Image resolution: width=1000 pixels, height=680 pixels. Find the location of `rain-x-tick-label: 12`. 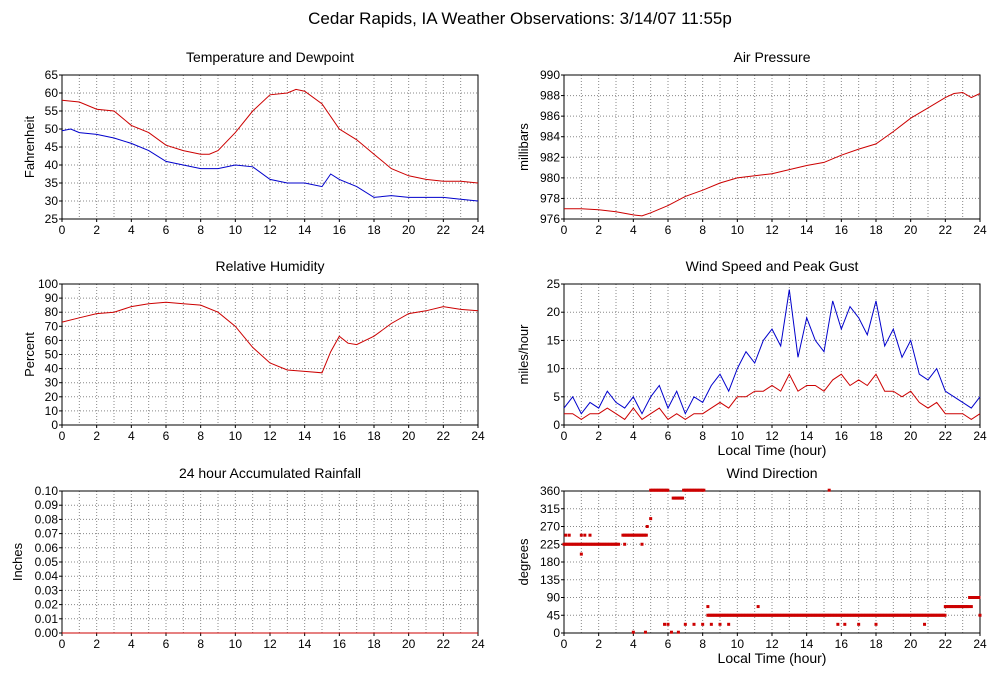

rain-x-tick-label: 12 is located at coordinates (270, 644).